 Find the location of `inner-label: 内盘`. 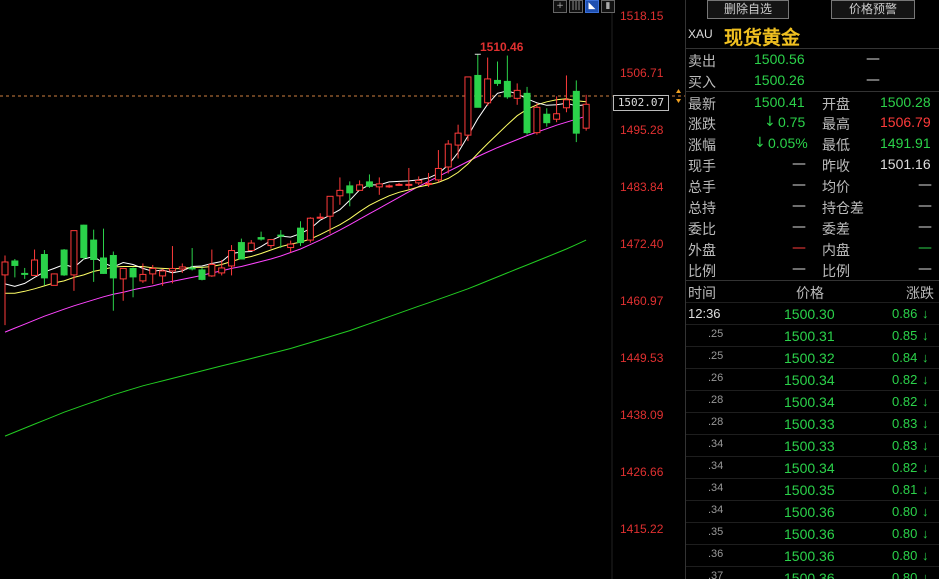

inner-label: 内盘 is located at coordinates (836, 251).